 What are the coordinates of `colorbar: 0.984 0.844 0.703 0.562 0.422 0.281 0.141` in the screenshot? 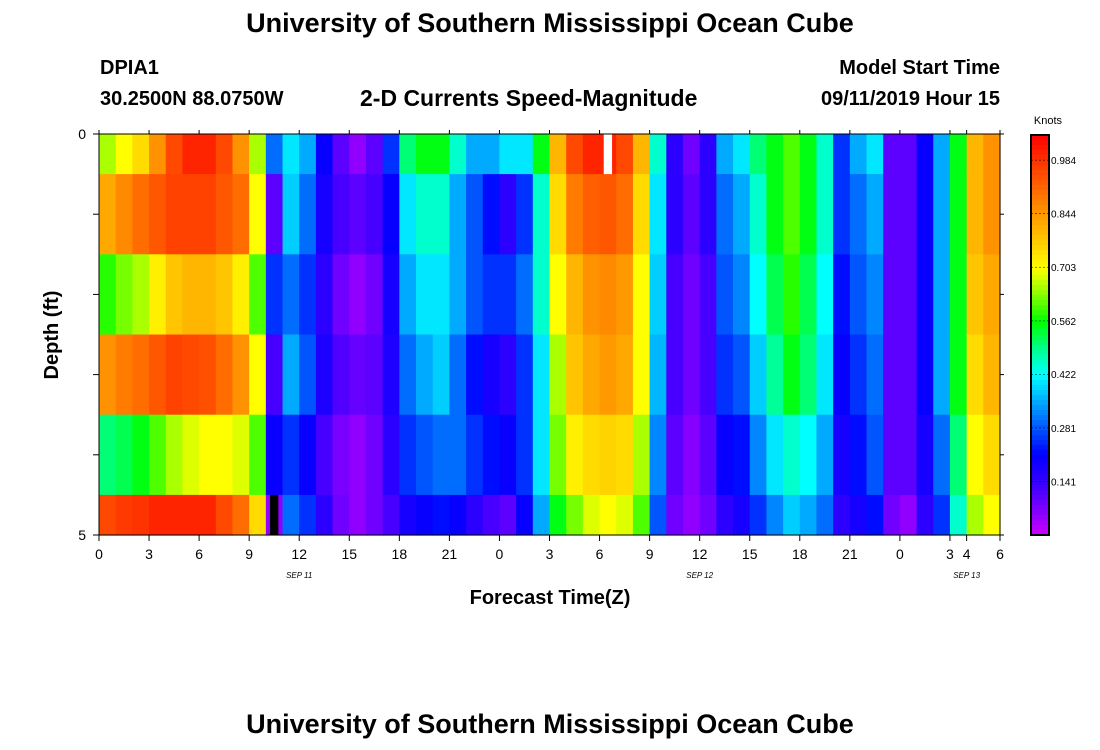 It's located at (1053, 335).